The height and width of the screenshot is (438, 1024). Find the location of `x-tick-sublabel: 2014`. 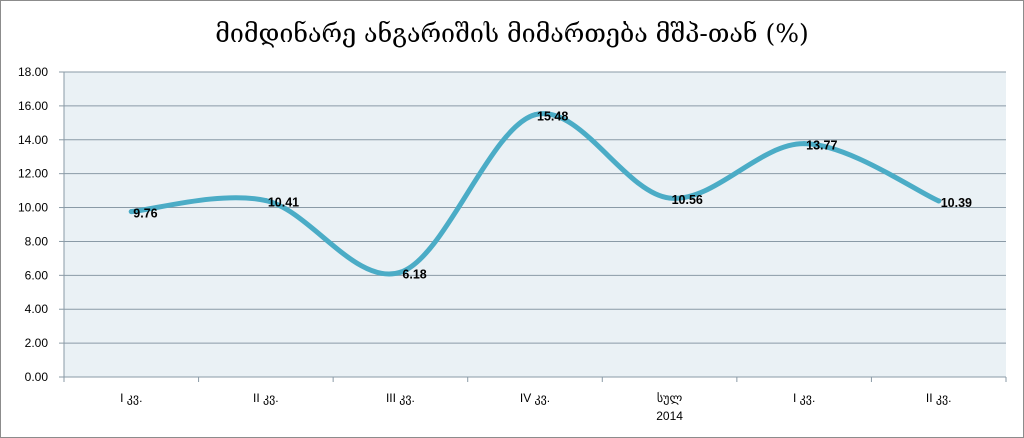

x-tick-sublabel: 2014 is located at coordinates (669, 416).